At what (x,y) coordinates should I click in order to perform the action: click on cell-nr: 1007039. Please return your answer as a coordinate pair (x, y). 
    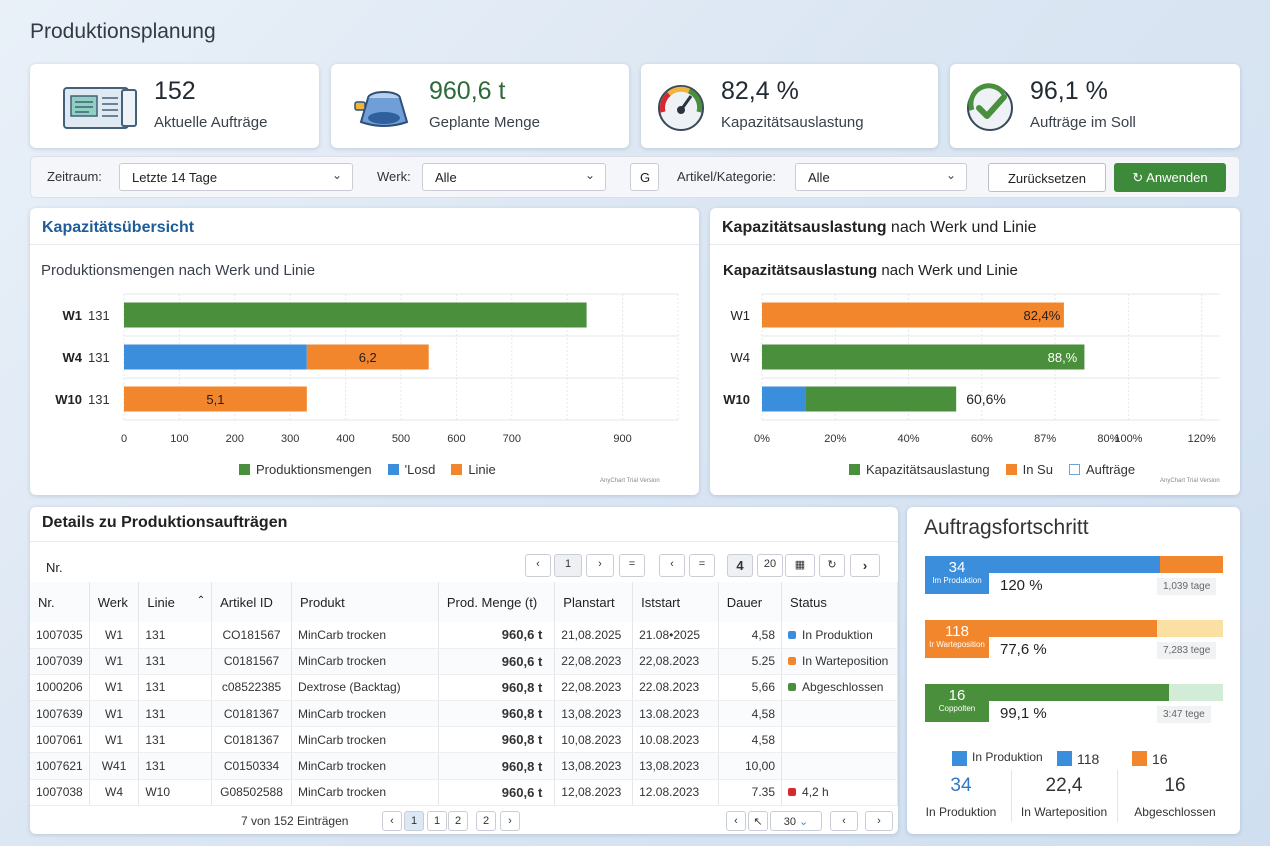
    Looking at the image, I should click on (60, 661).